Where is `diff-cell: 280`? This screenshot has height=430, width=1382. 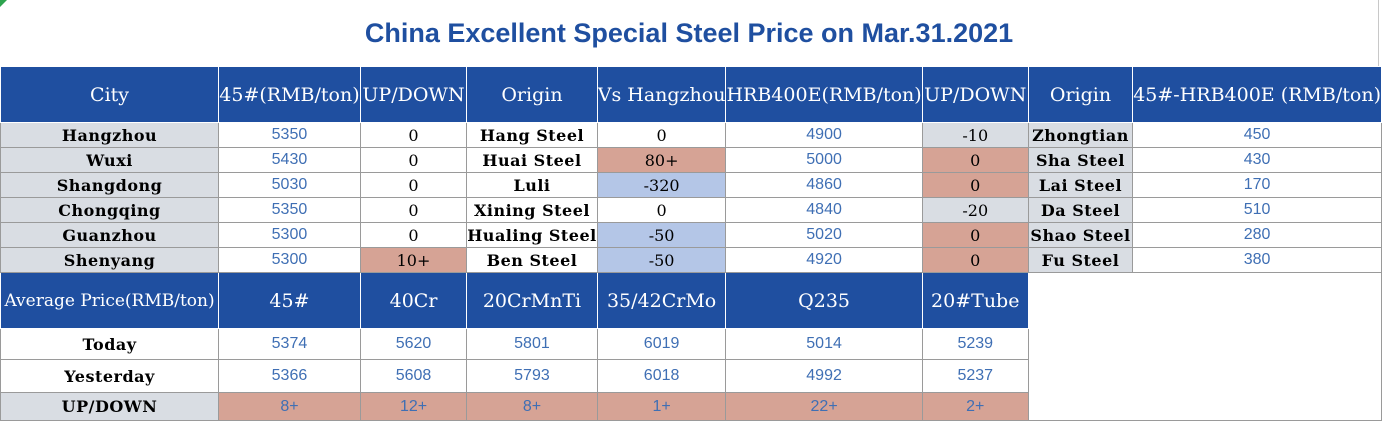
diff-cell: 280 is located at coordinates (1257, 235).